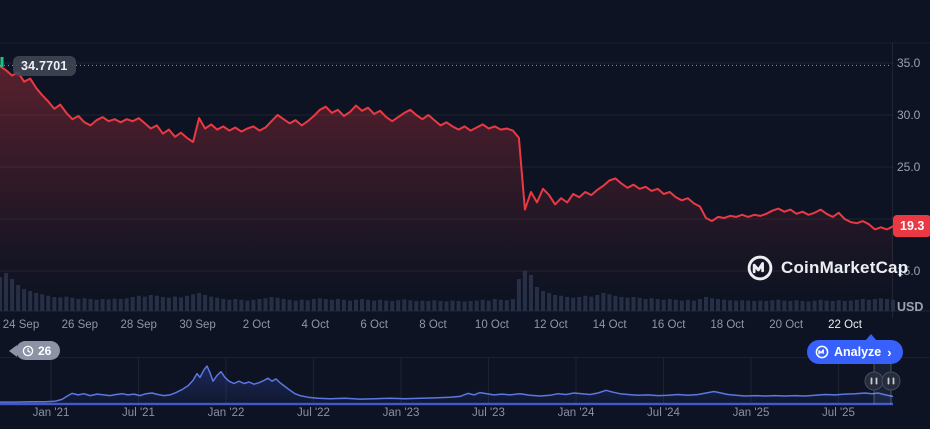 Image resolution: width=930 pixels, height=429 pixels. Describe the element at coordinates (138, 413) in the screenshot. I see `navigator-date-label: Jul '21` at that location.